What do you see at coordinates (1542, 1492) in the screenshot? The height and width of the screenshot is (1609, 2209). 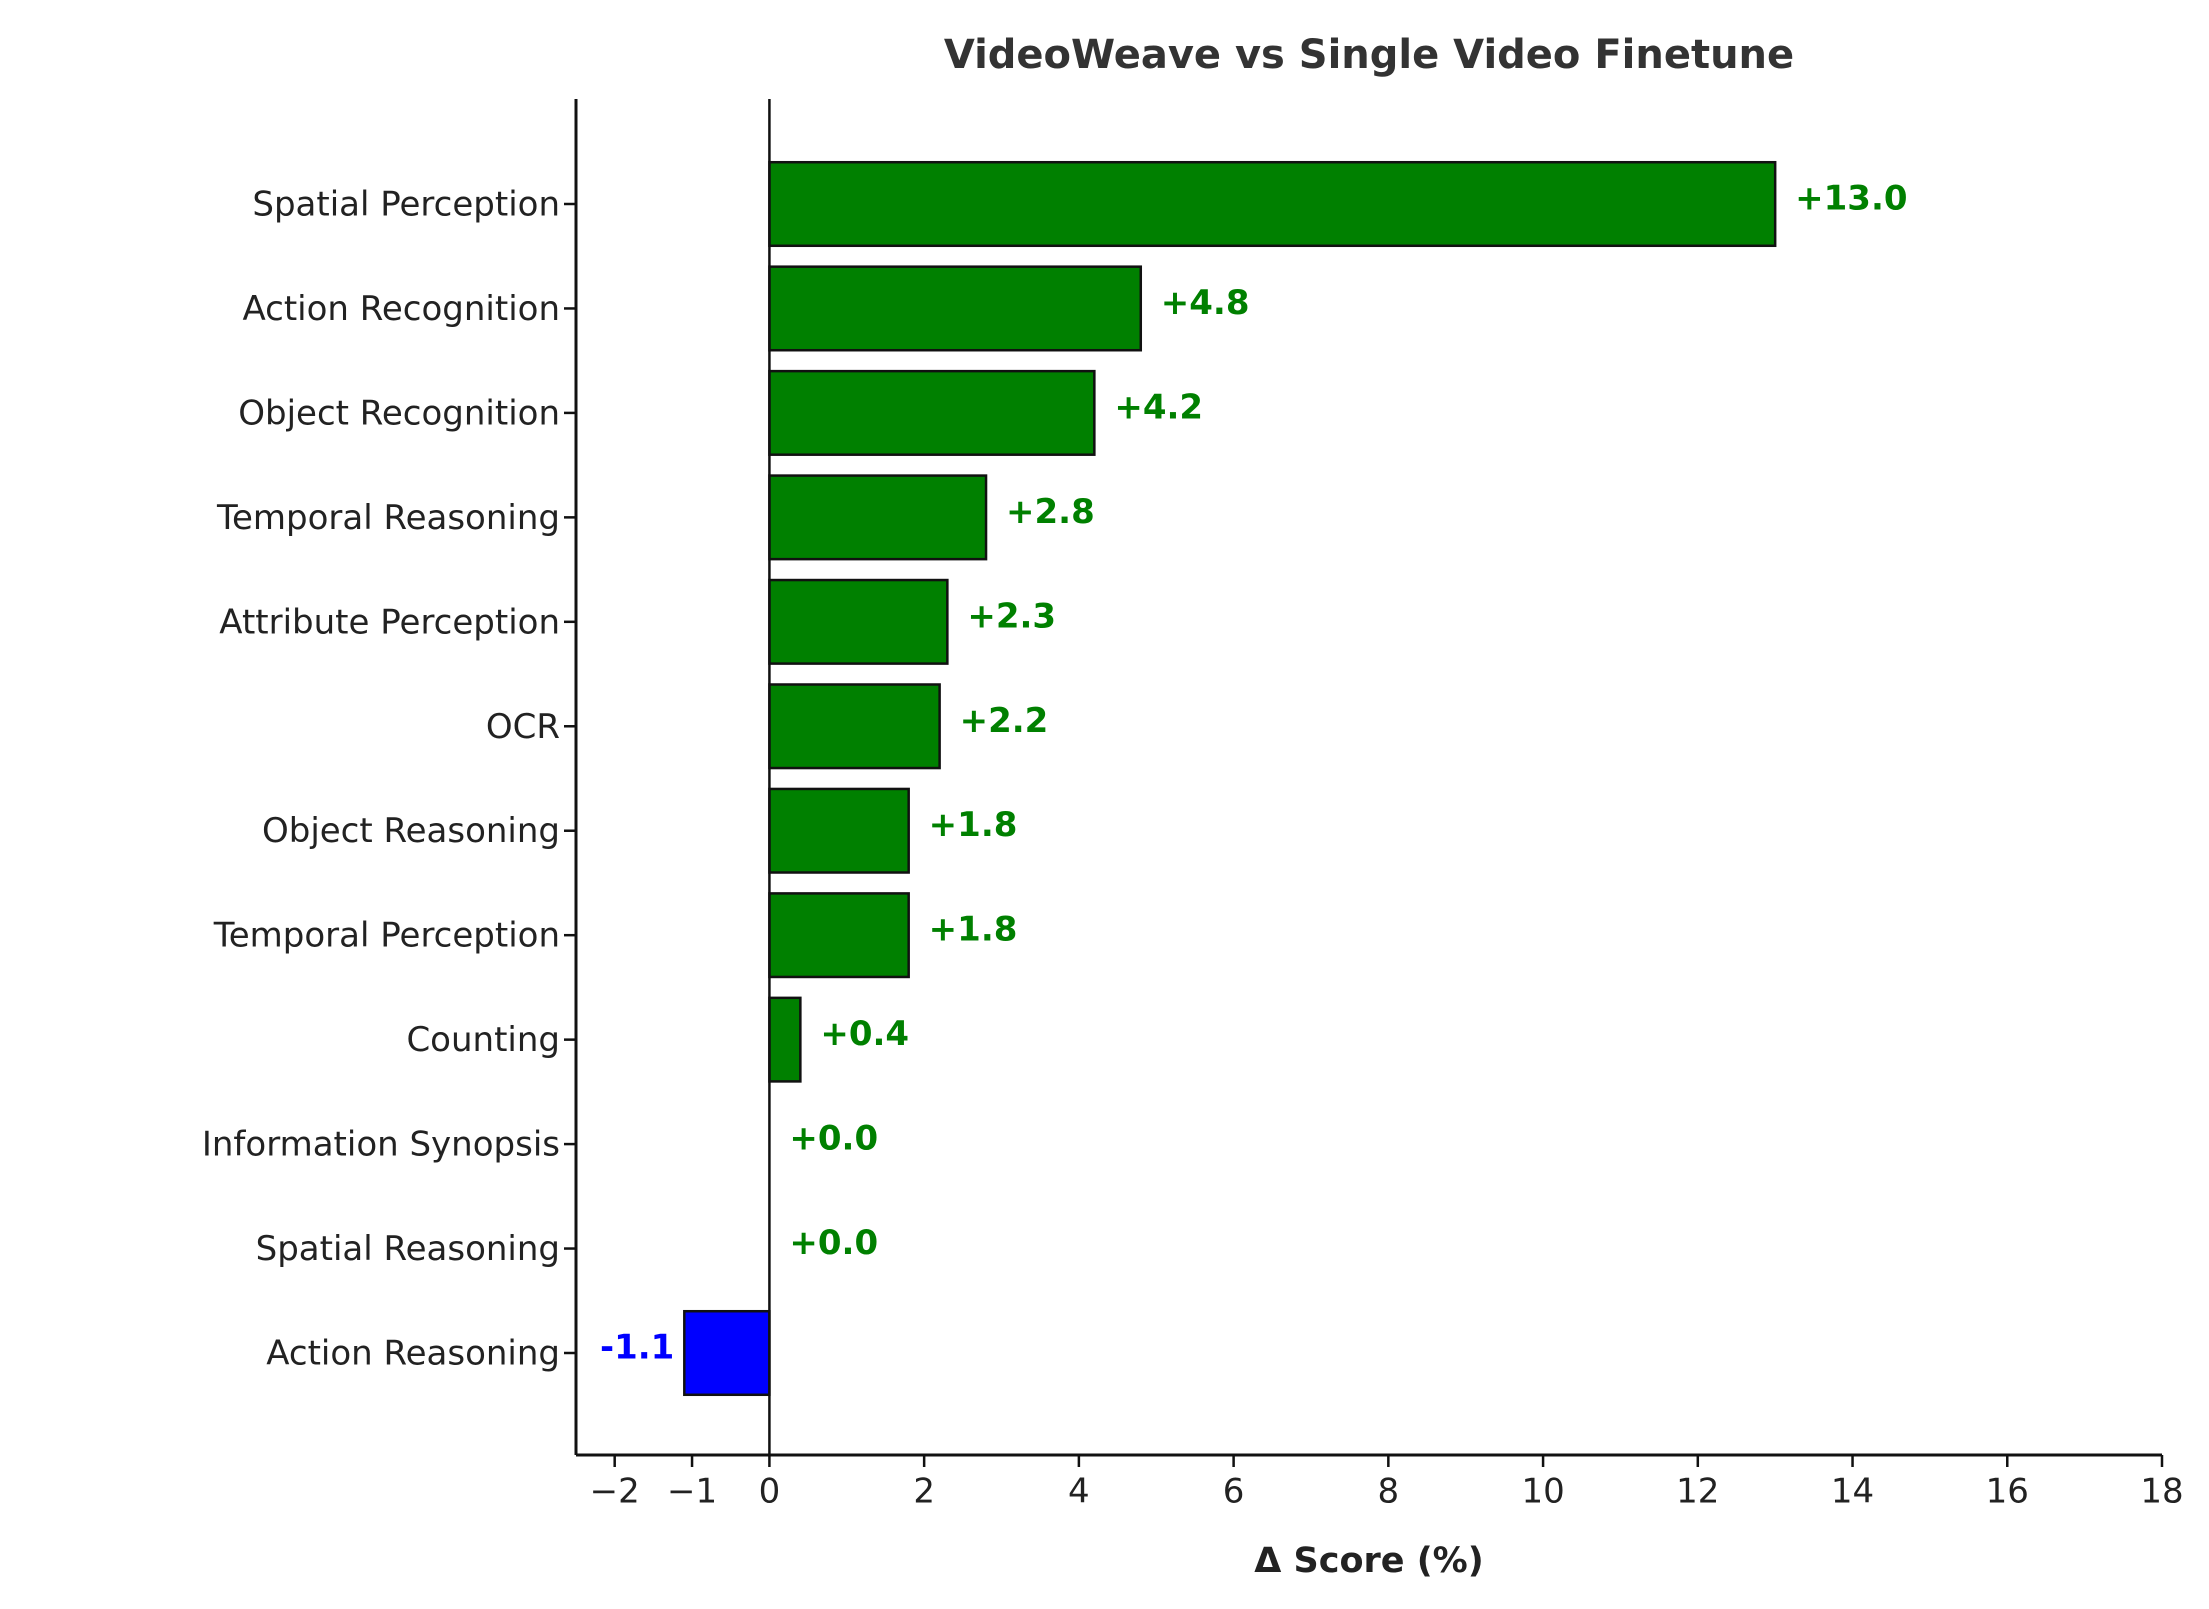 I see `x-tick-label: 10` at bounding box center [1542, 1492].